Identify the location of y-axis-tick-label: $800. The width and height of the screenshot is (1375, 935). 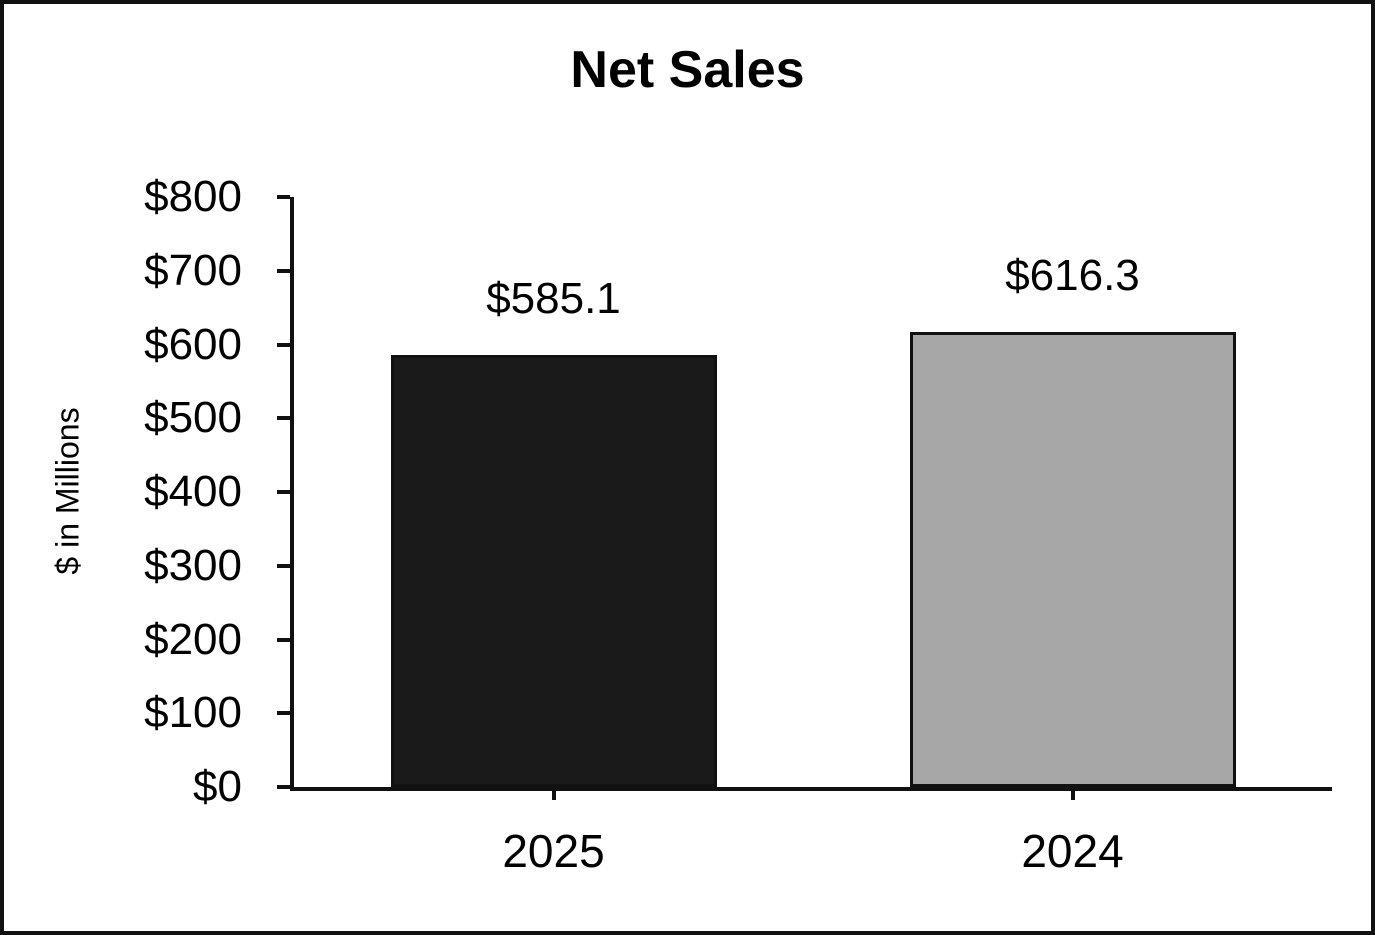
(193, 196).